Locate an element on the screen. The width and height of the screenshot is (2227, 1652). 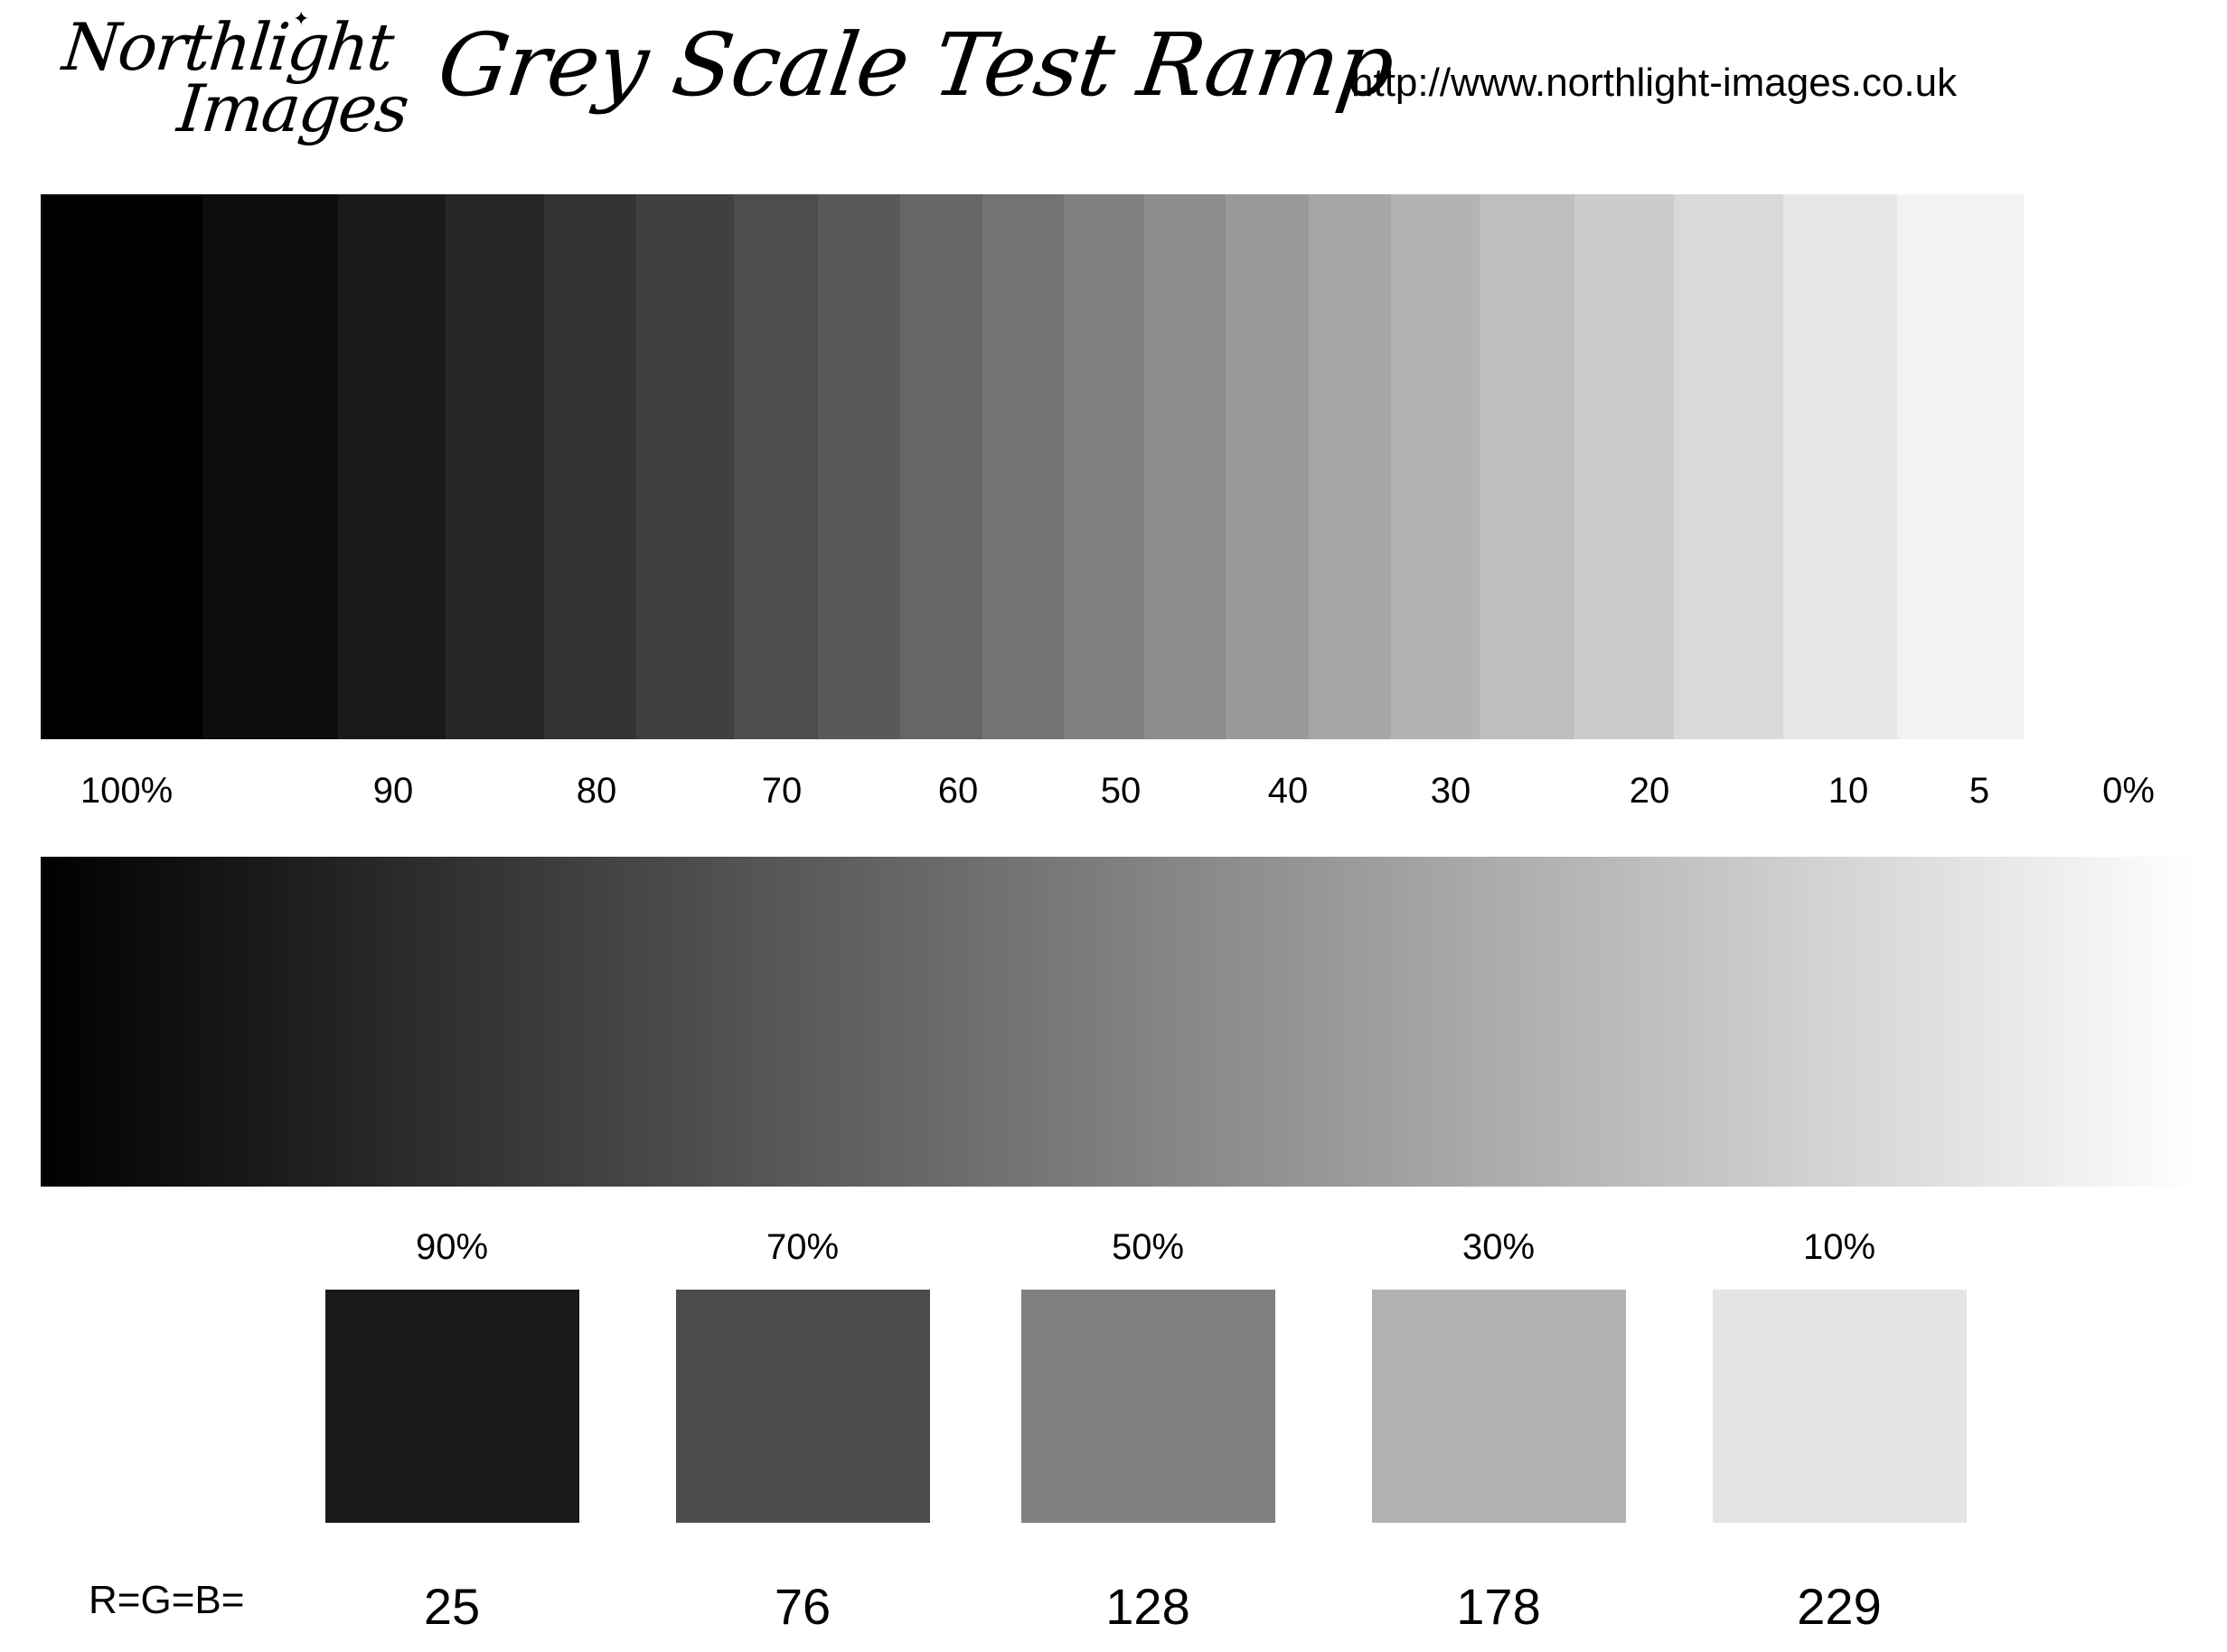
patch-percent-label: 50% is located at coordinates (1148, 1247).